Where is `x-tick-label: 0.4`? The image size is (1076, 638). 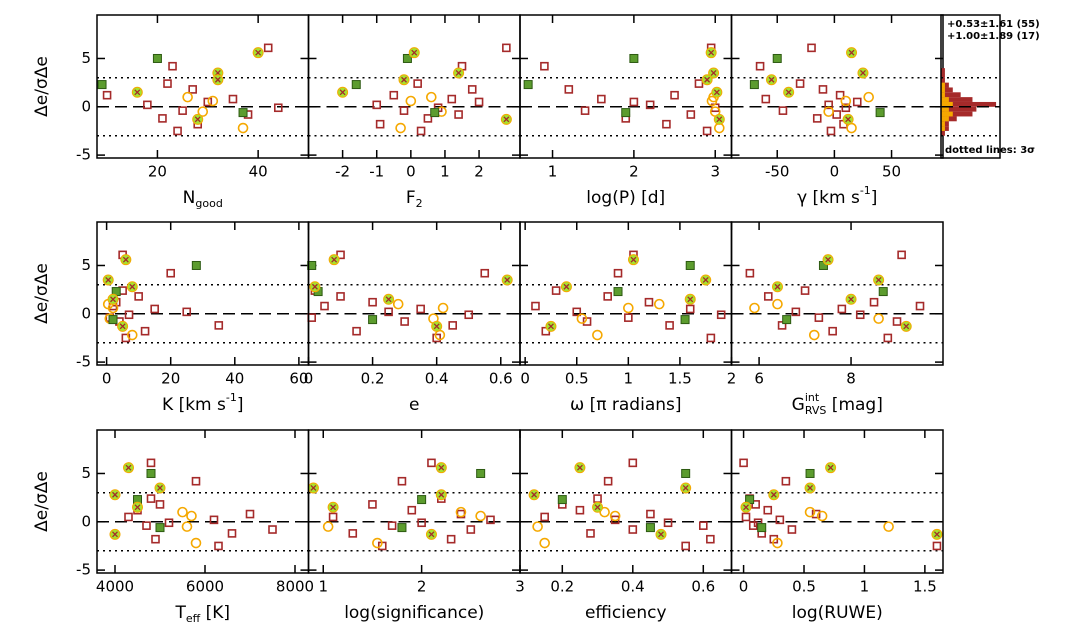
x-tick-label: 0.4 is located at coordinates (633, 587).